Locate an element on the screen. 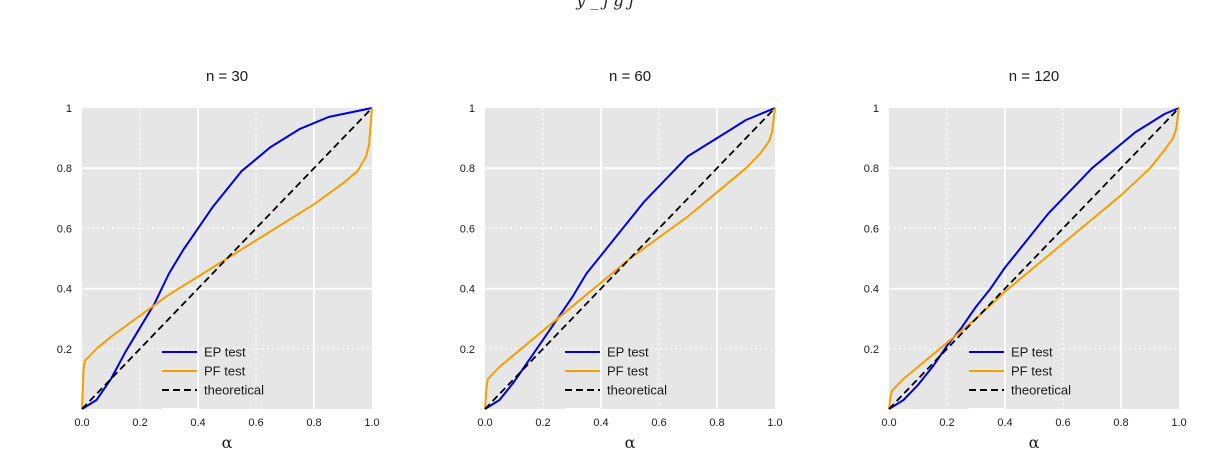 The width and height of the screenshot is (1211, 460). figure-title-cut: y _ j g j is located at coordinates (604, 5).